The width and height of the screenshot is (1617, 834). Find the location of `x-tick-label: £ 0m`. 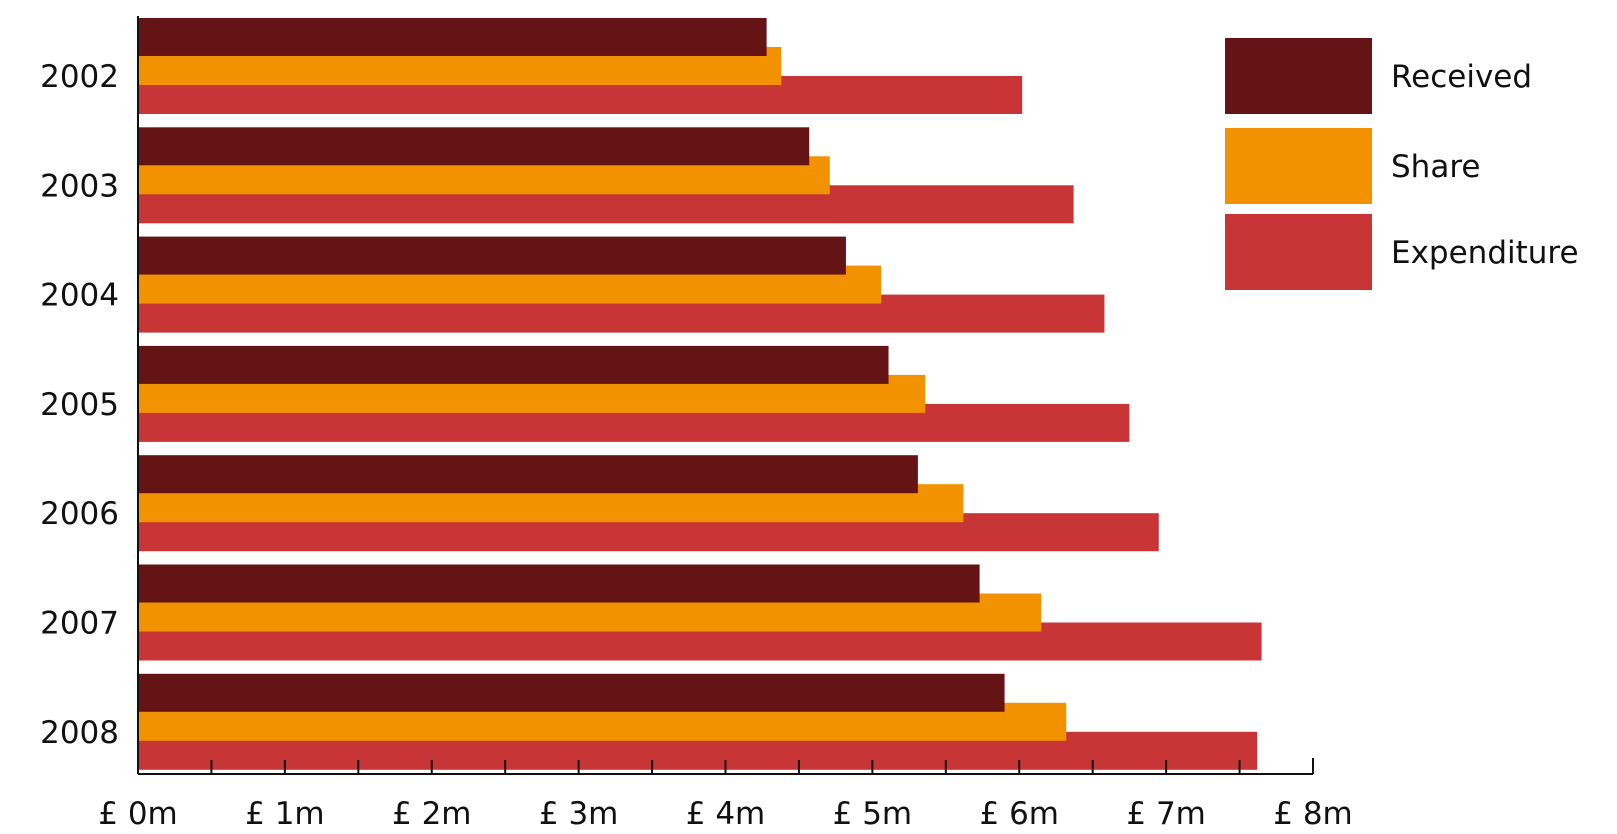

x-tick-label: £ 0m is located at coordinates (138, 814).